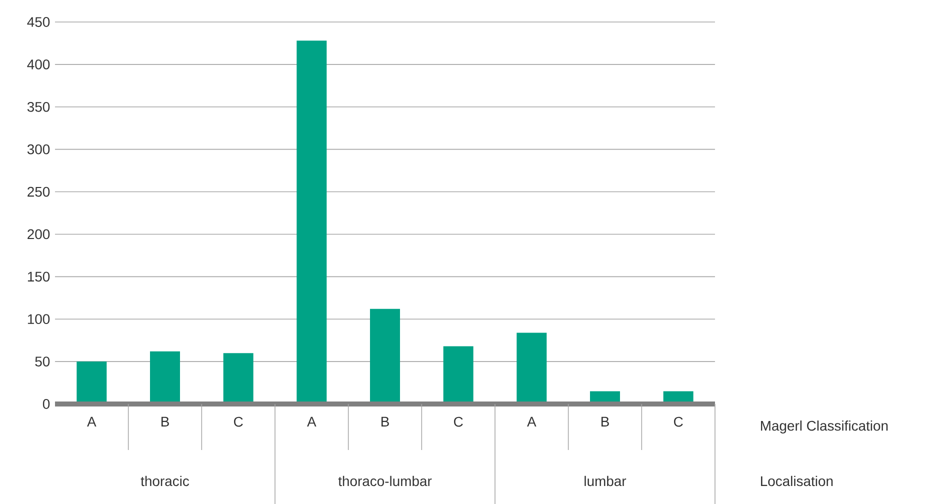 The height and width of the screenshot is (504, 937). What do you see at coordinates (39, 234) in the screenshot?
I see `y-tick-label: 200` at bounding box center [39, 234].